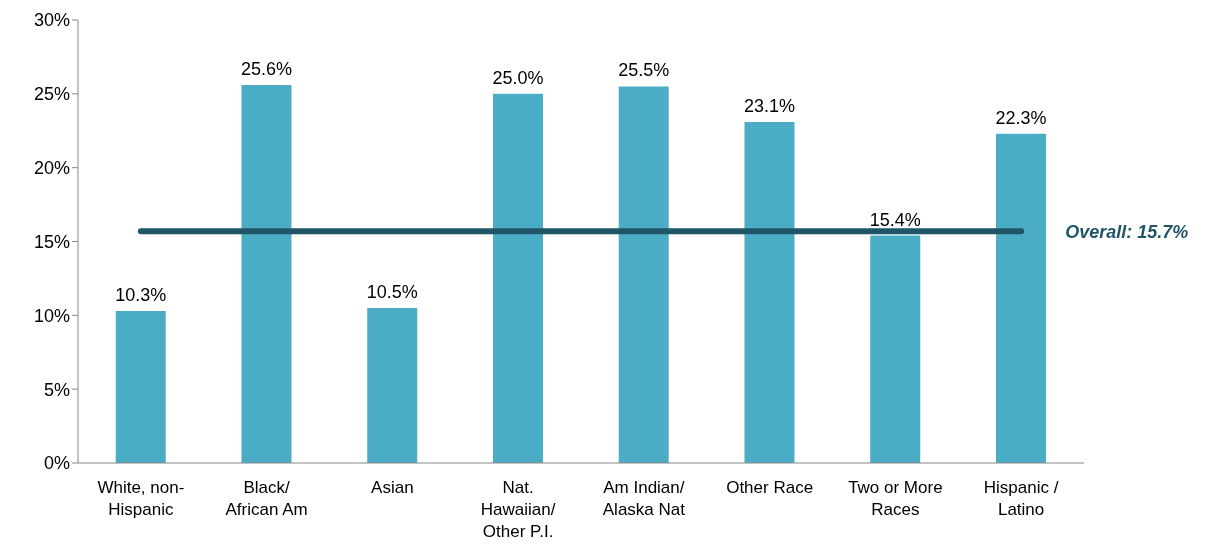 This screenshot has width=1222, height=555. What do you see at coordinates (518, 77) in the screenshot?
I see `data-label: 25.0%` at bounding box center [518, 77].